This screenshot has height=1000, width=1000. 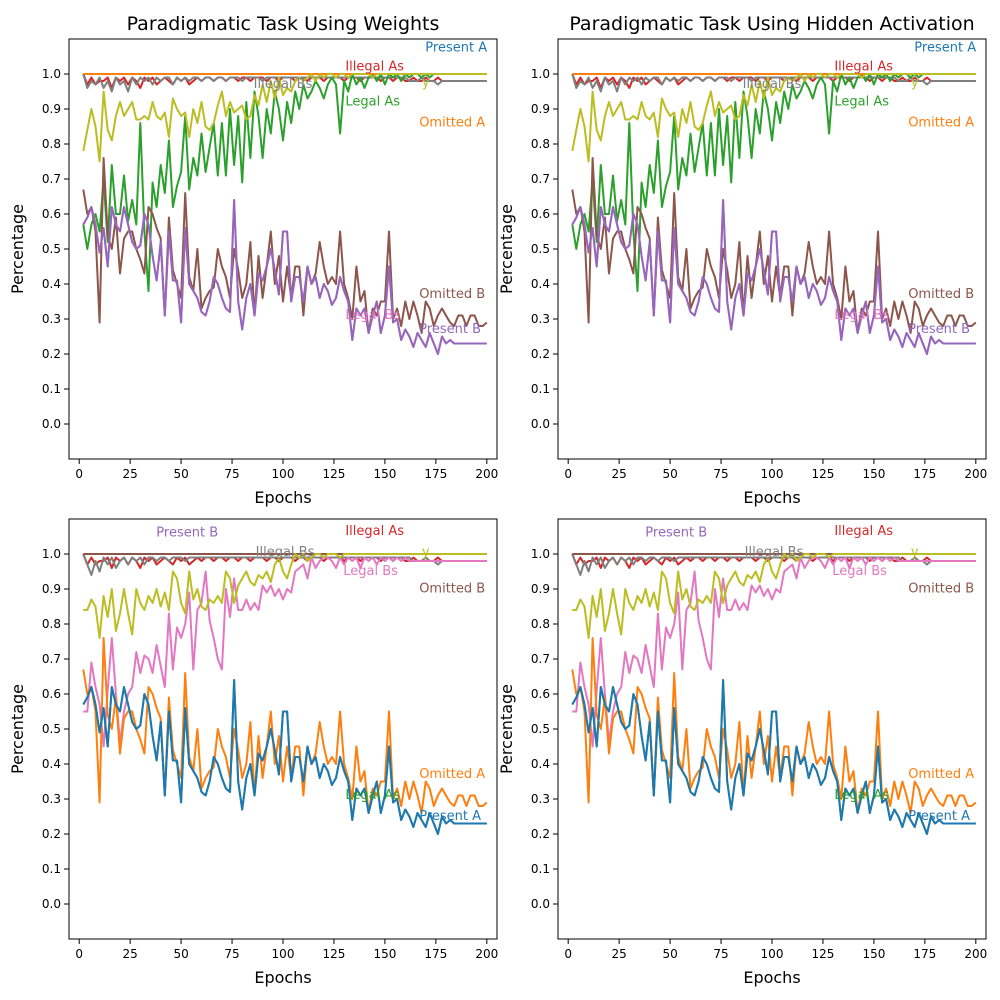 What do you see at coordinates (372, 102) in the screenshot?
I see `series-label: Legal As` at bounding box center [372, 102].